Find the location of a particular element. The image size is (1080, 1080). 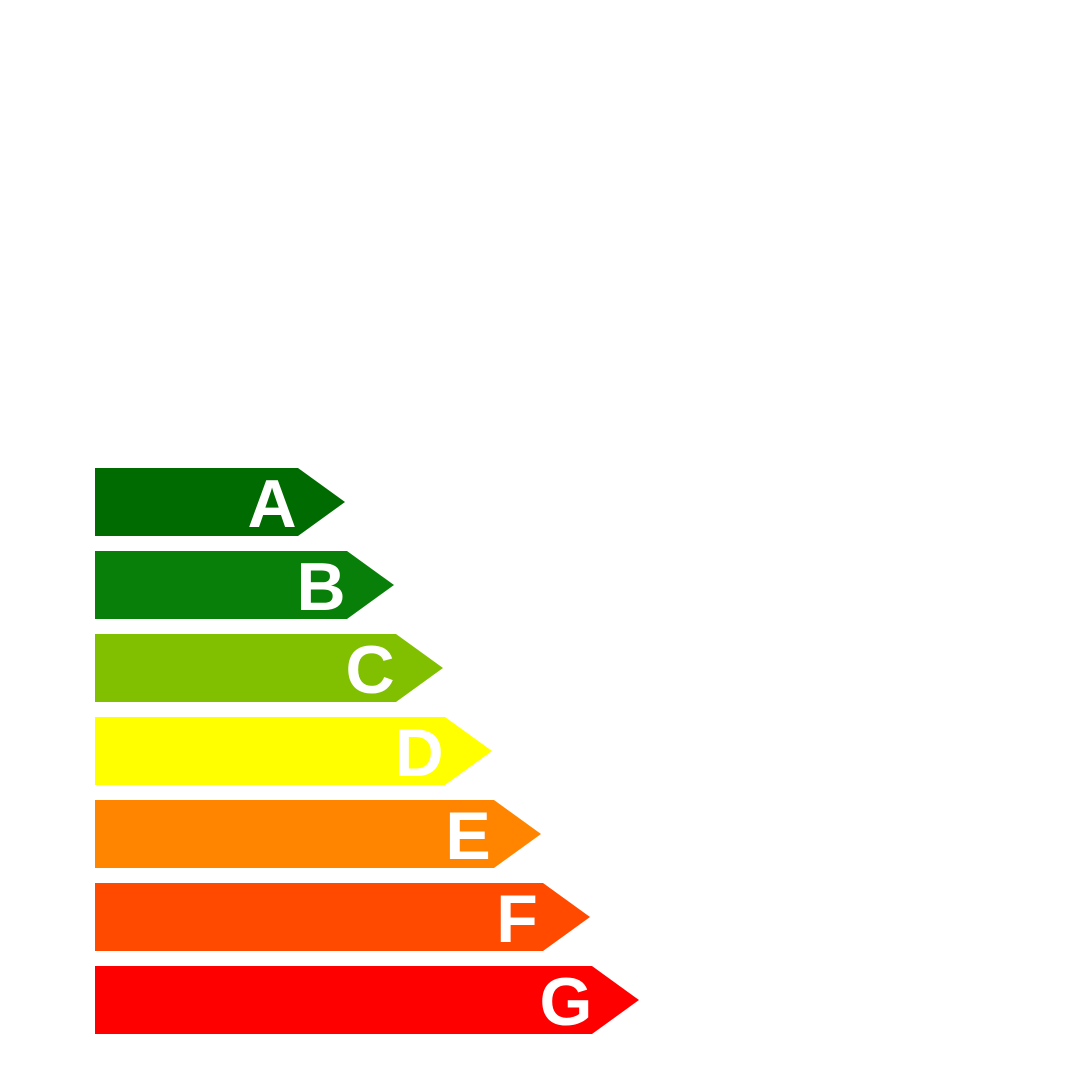

rating-letter: C is located at coordinates (369, 670).